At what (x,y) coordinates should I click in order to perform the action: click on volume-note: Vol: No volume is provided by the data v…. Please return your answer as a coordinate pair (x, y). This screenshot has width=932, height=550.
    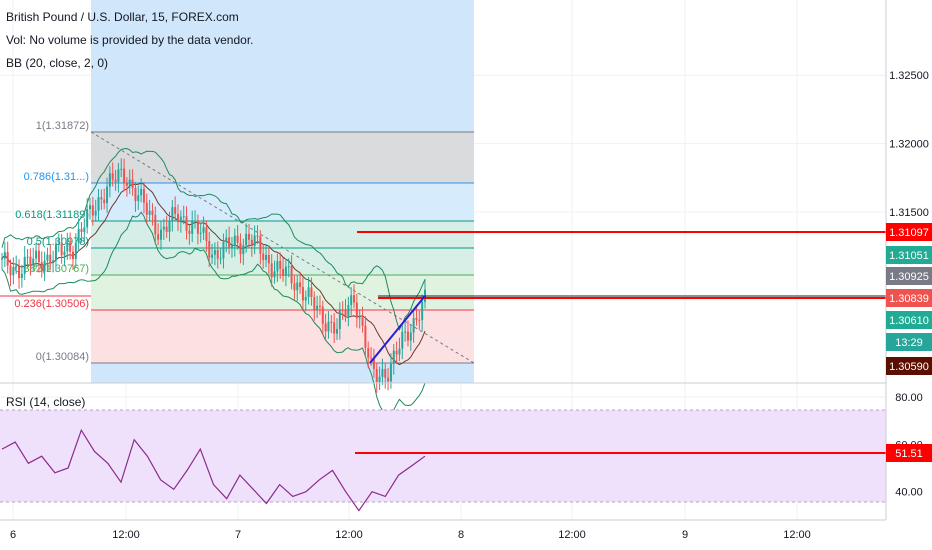
    Looking at the image, I should click on (130, 40).